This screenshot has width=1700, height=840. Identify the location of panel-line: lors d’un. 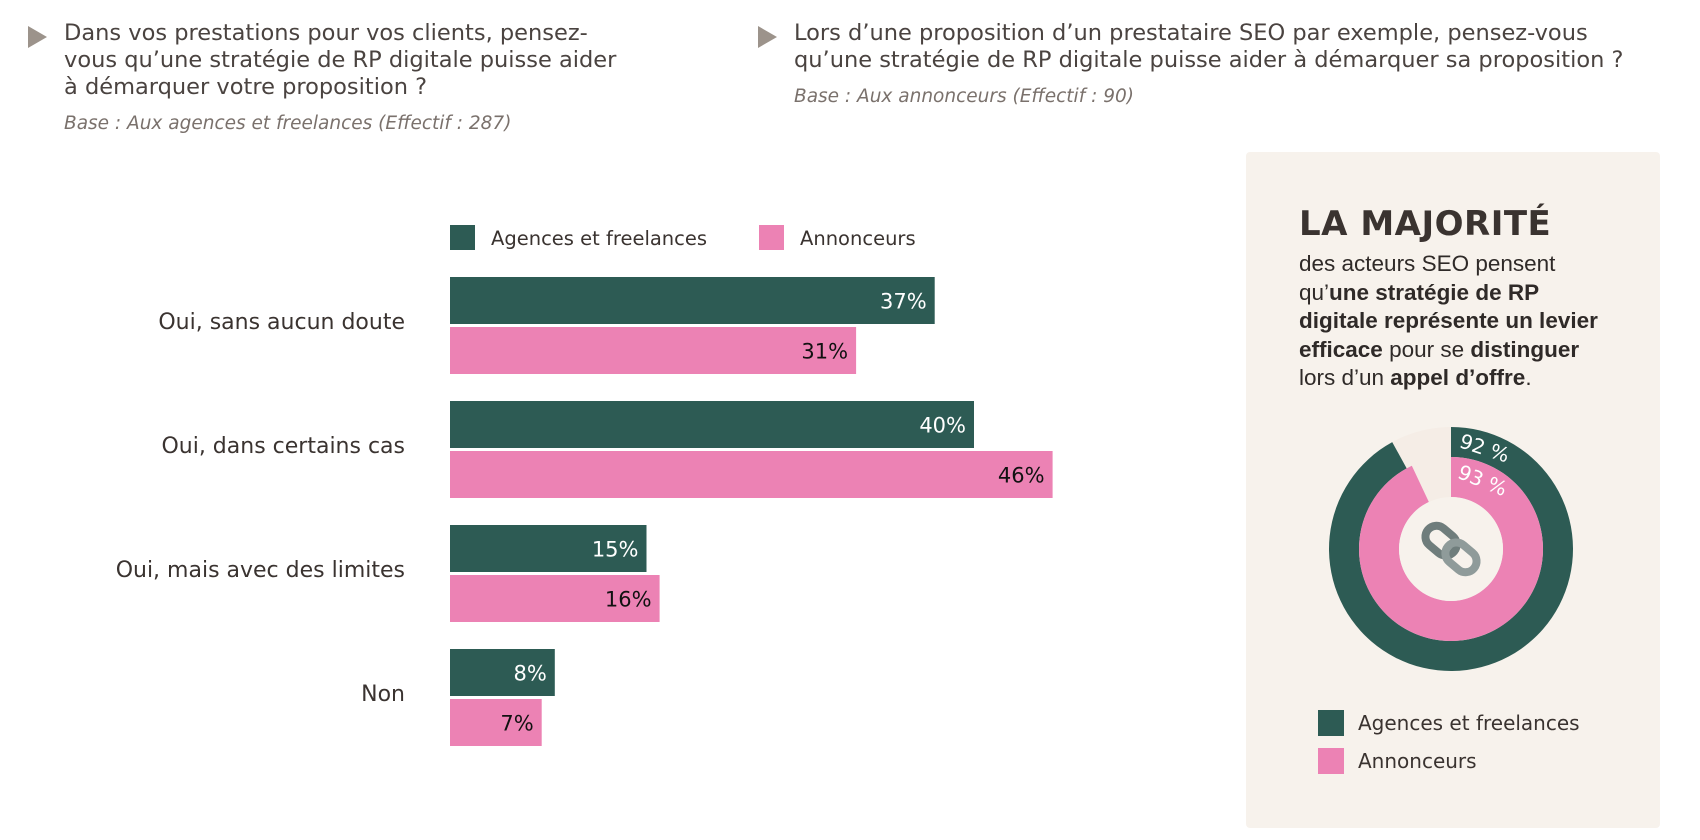
(1345, 377).